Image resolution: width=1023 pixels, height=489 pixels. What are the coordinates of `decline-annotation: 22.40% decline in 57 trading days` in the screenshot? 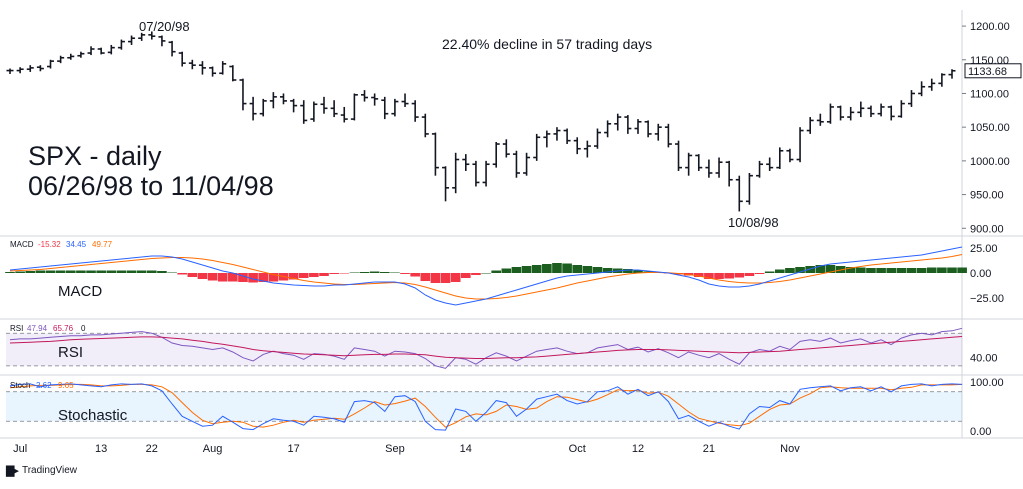 It's located at (547, 44).